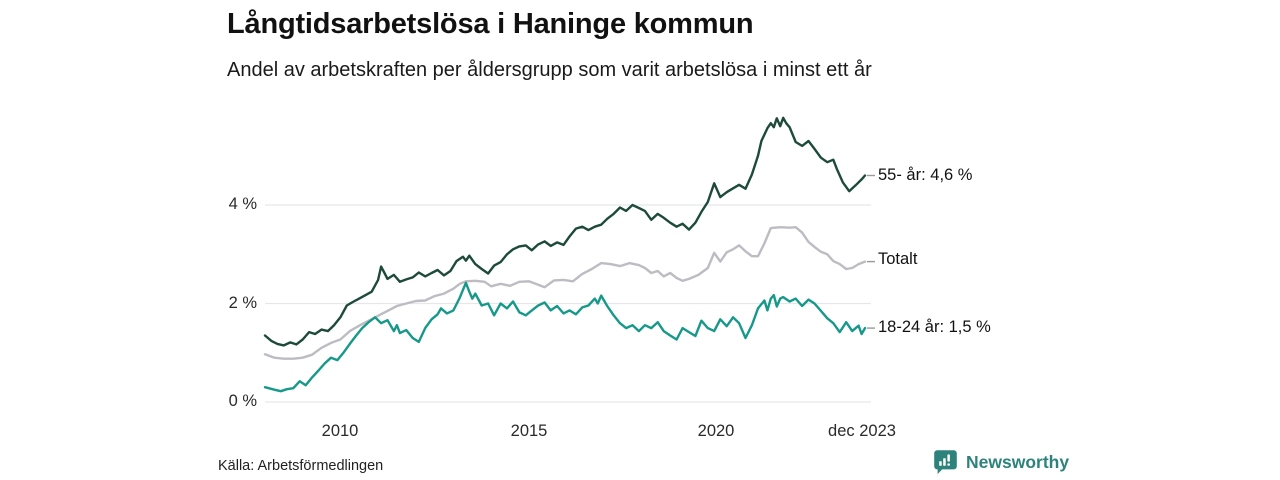 The height and width of the screenshot is (480, 1280). I want to click on series-line-18-24-r, so click(565, 337).